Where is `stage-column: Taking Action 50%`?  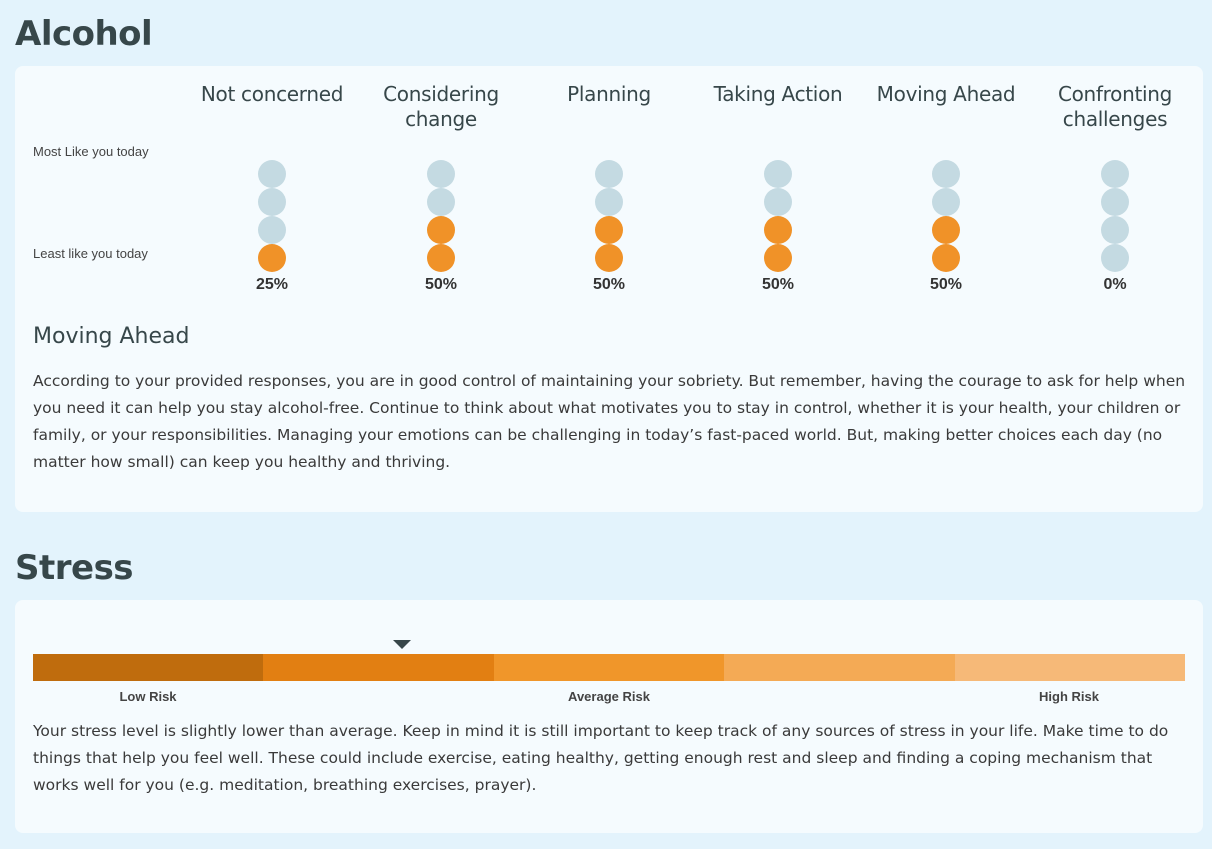
stage-column: Taking Action 50% is located at coordinates (778, 187).